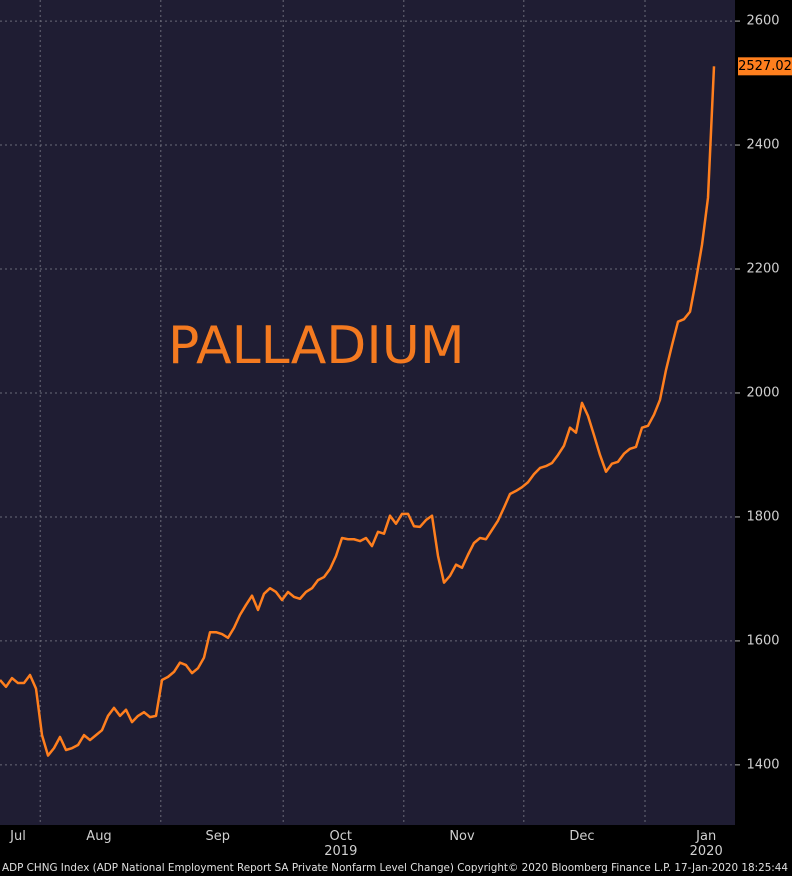 This screenshot has width=792, height=876. I want to click on year-label: 2020, so click(706, 851).